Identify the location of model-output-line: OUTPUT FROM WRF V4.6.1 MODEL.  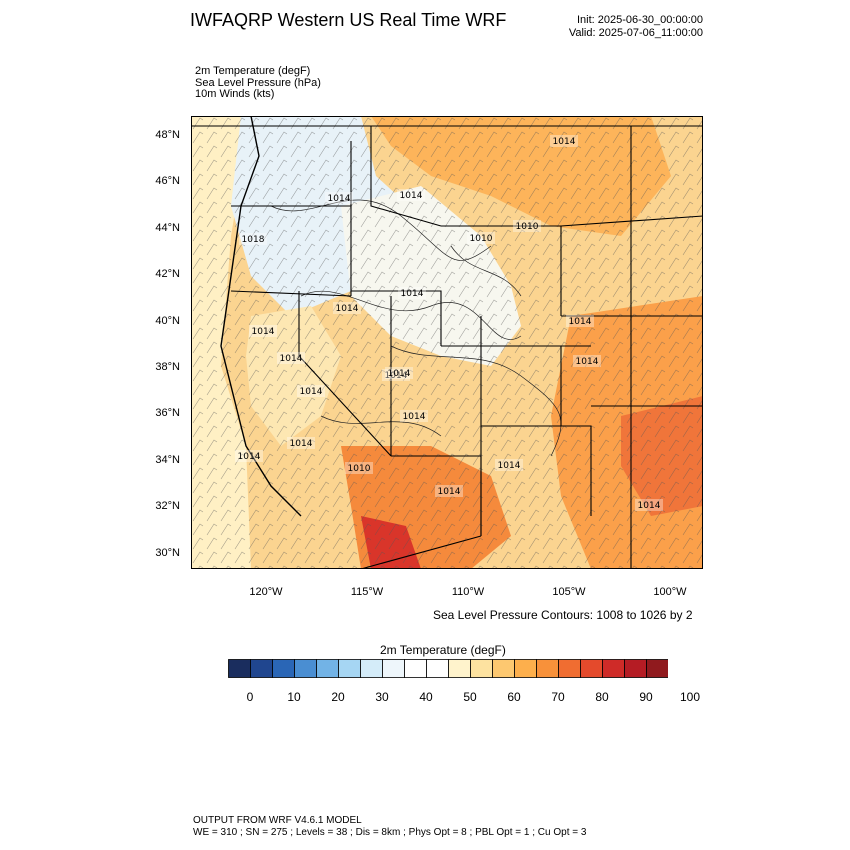
(277, 820).